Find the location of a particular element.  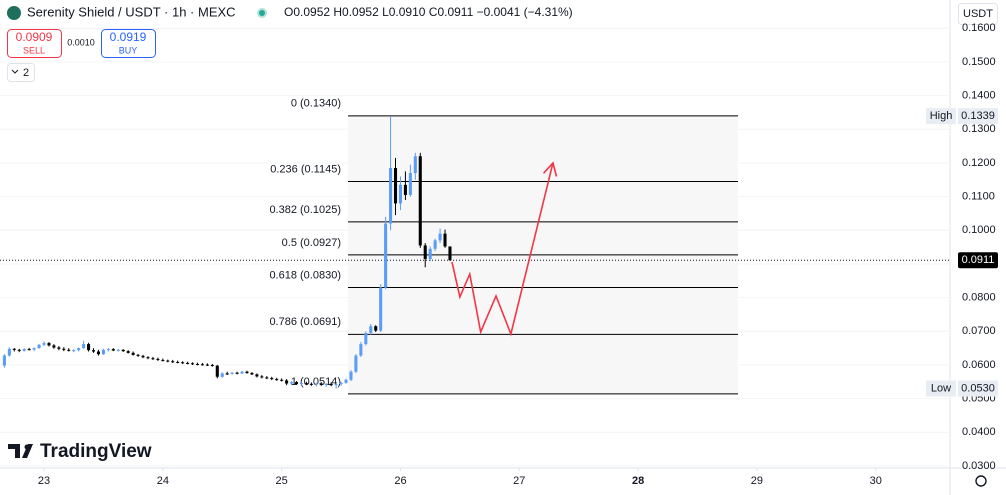

buy-price: 0.0919 is located at coordinates (128, 37).